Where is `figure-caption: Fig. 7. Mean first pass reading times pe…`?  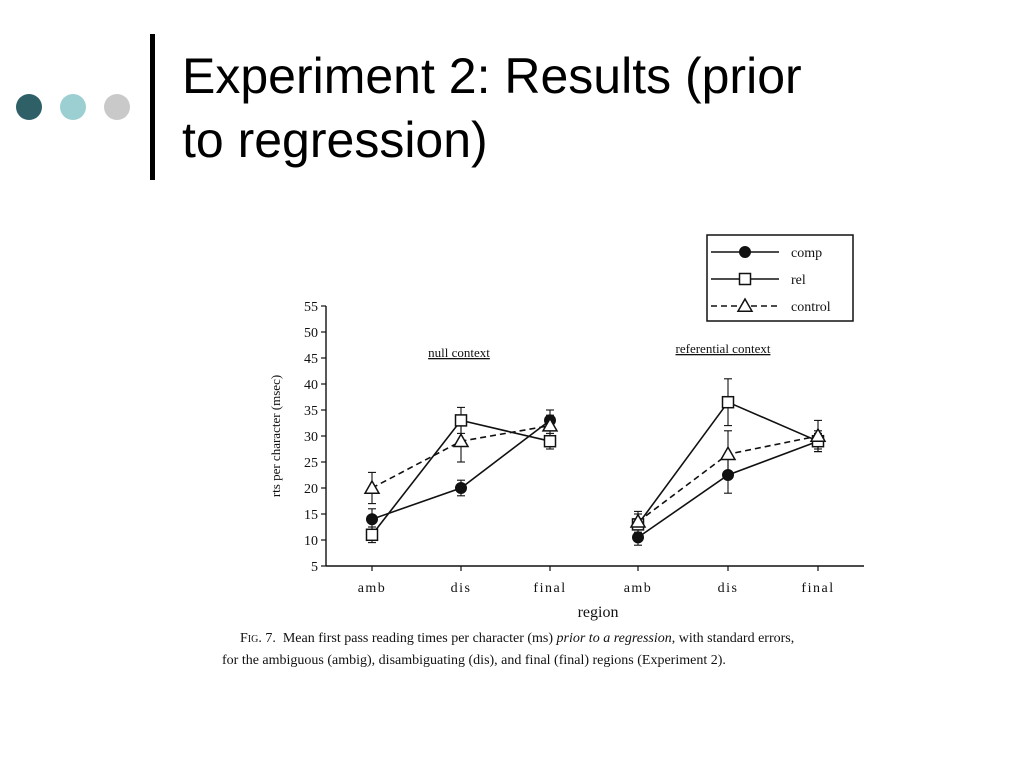
figure-caption: Fig. 7. Mean first pass reading times pe… is located at coordinates (582, 650).